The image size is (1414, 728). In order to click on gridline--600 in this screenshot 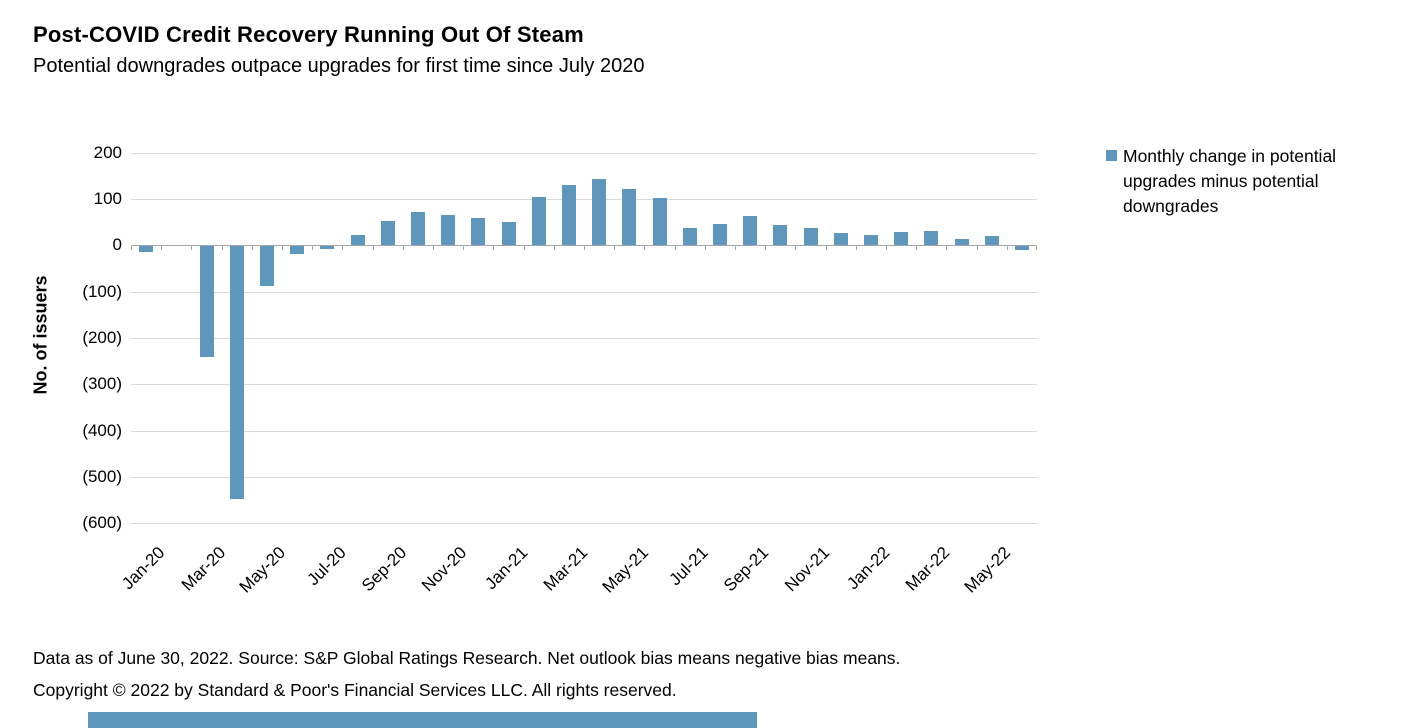, I will do `click(584, 524)`.